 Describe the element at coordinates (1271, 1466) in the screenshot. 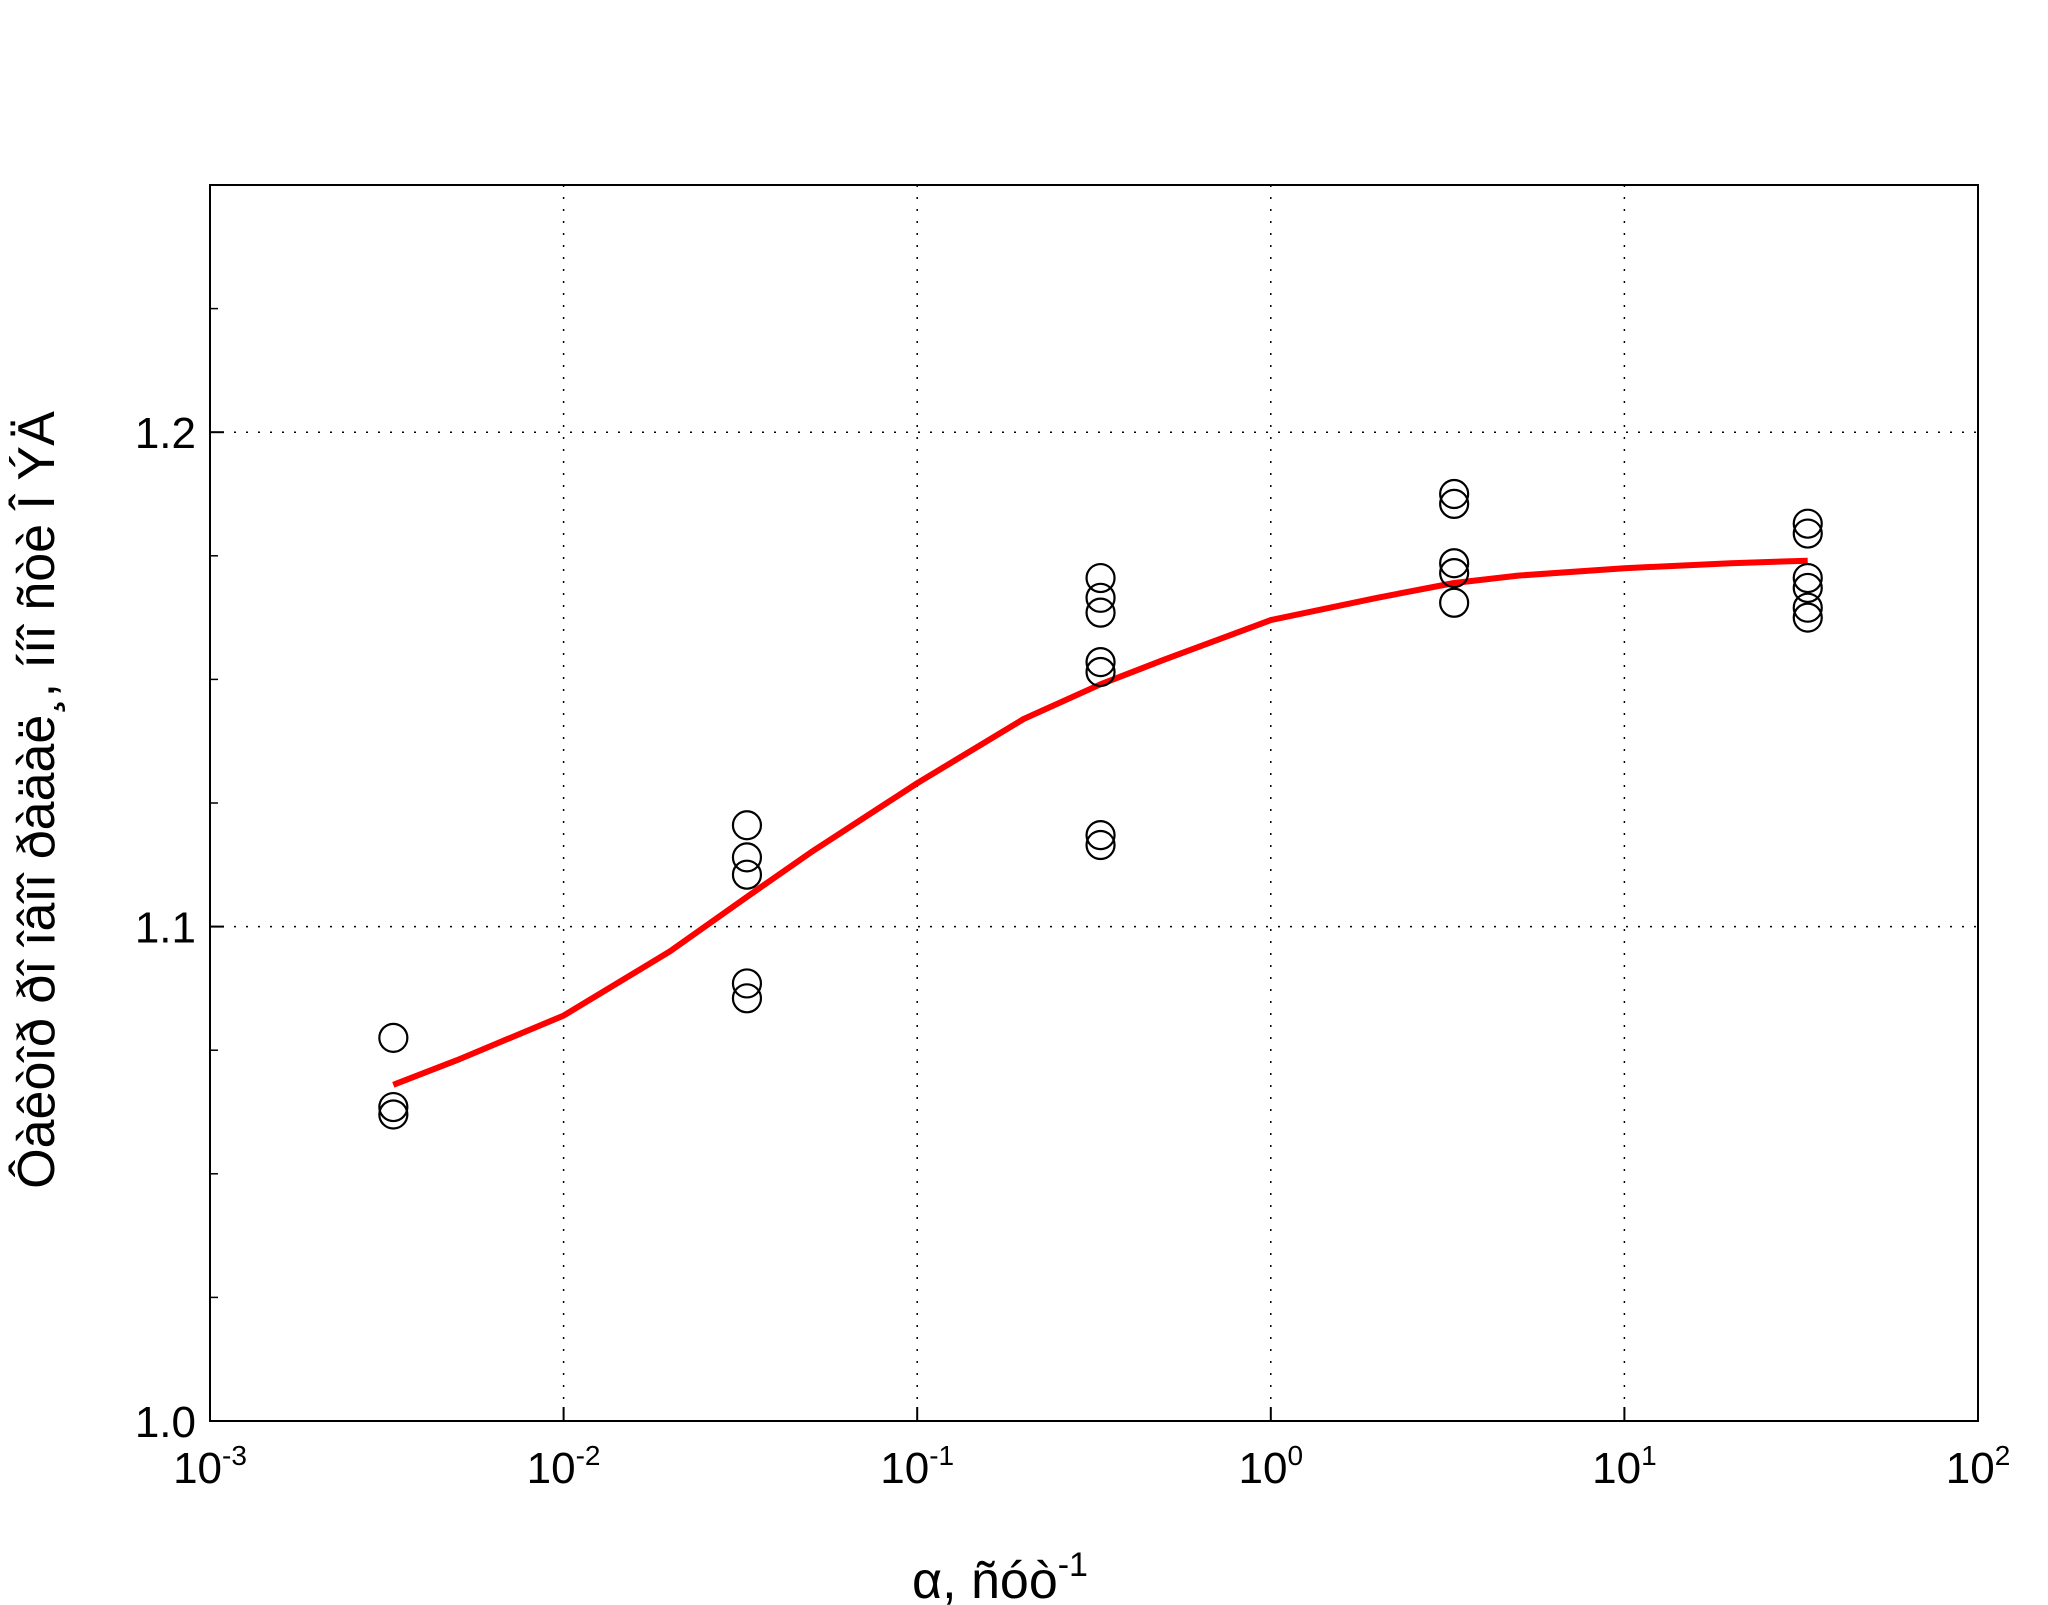

I see `x-tick-label: 10⁰` at that location.